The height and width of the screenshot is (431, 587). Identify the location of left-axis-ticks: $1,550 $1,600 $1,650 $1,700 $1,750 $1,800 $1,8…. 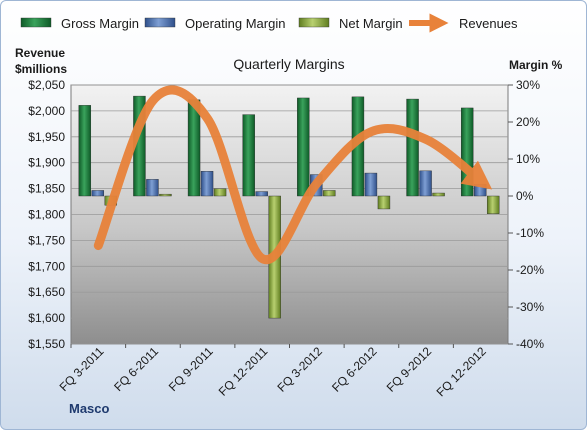
(46, 214).